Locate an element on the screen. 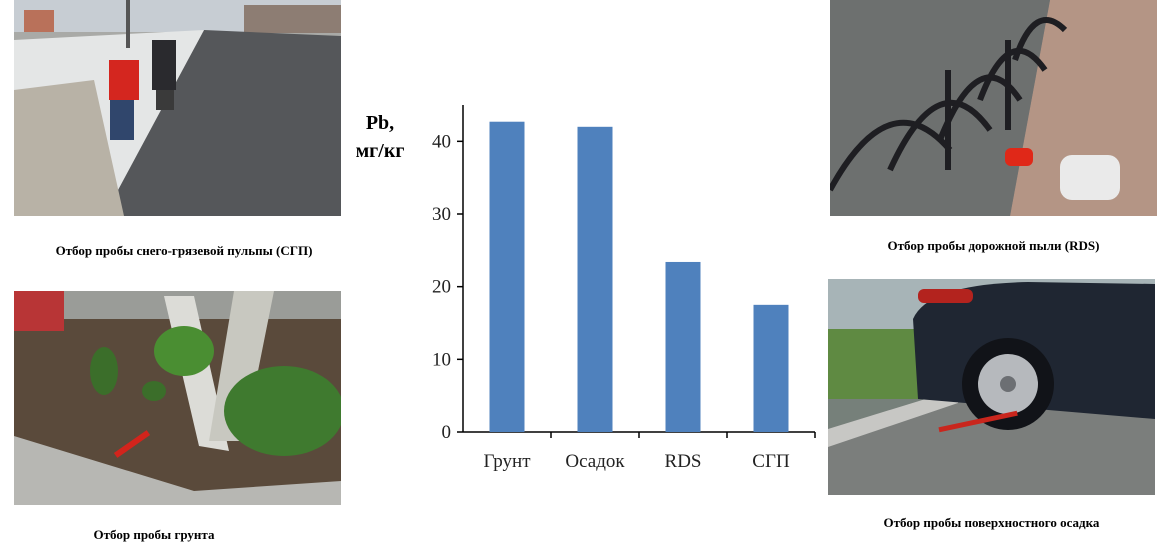  y-tick-label: 0 is located at coordinates (447, 432).